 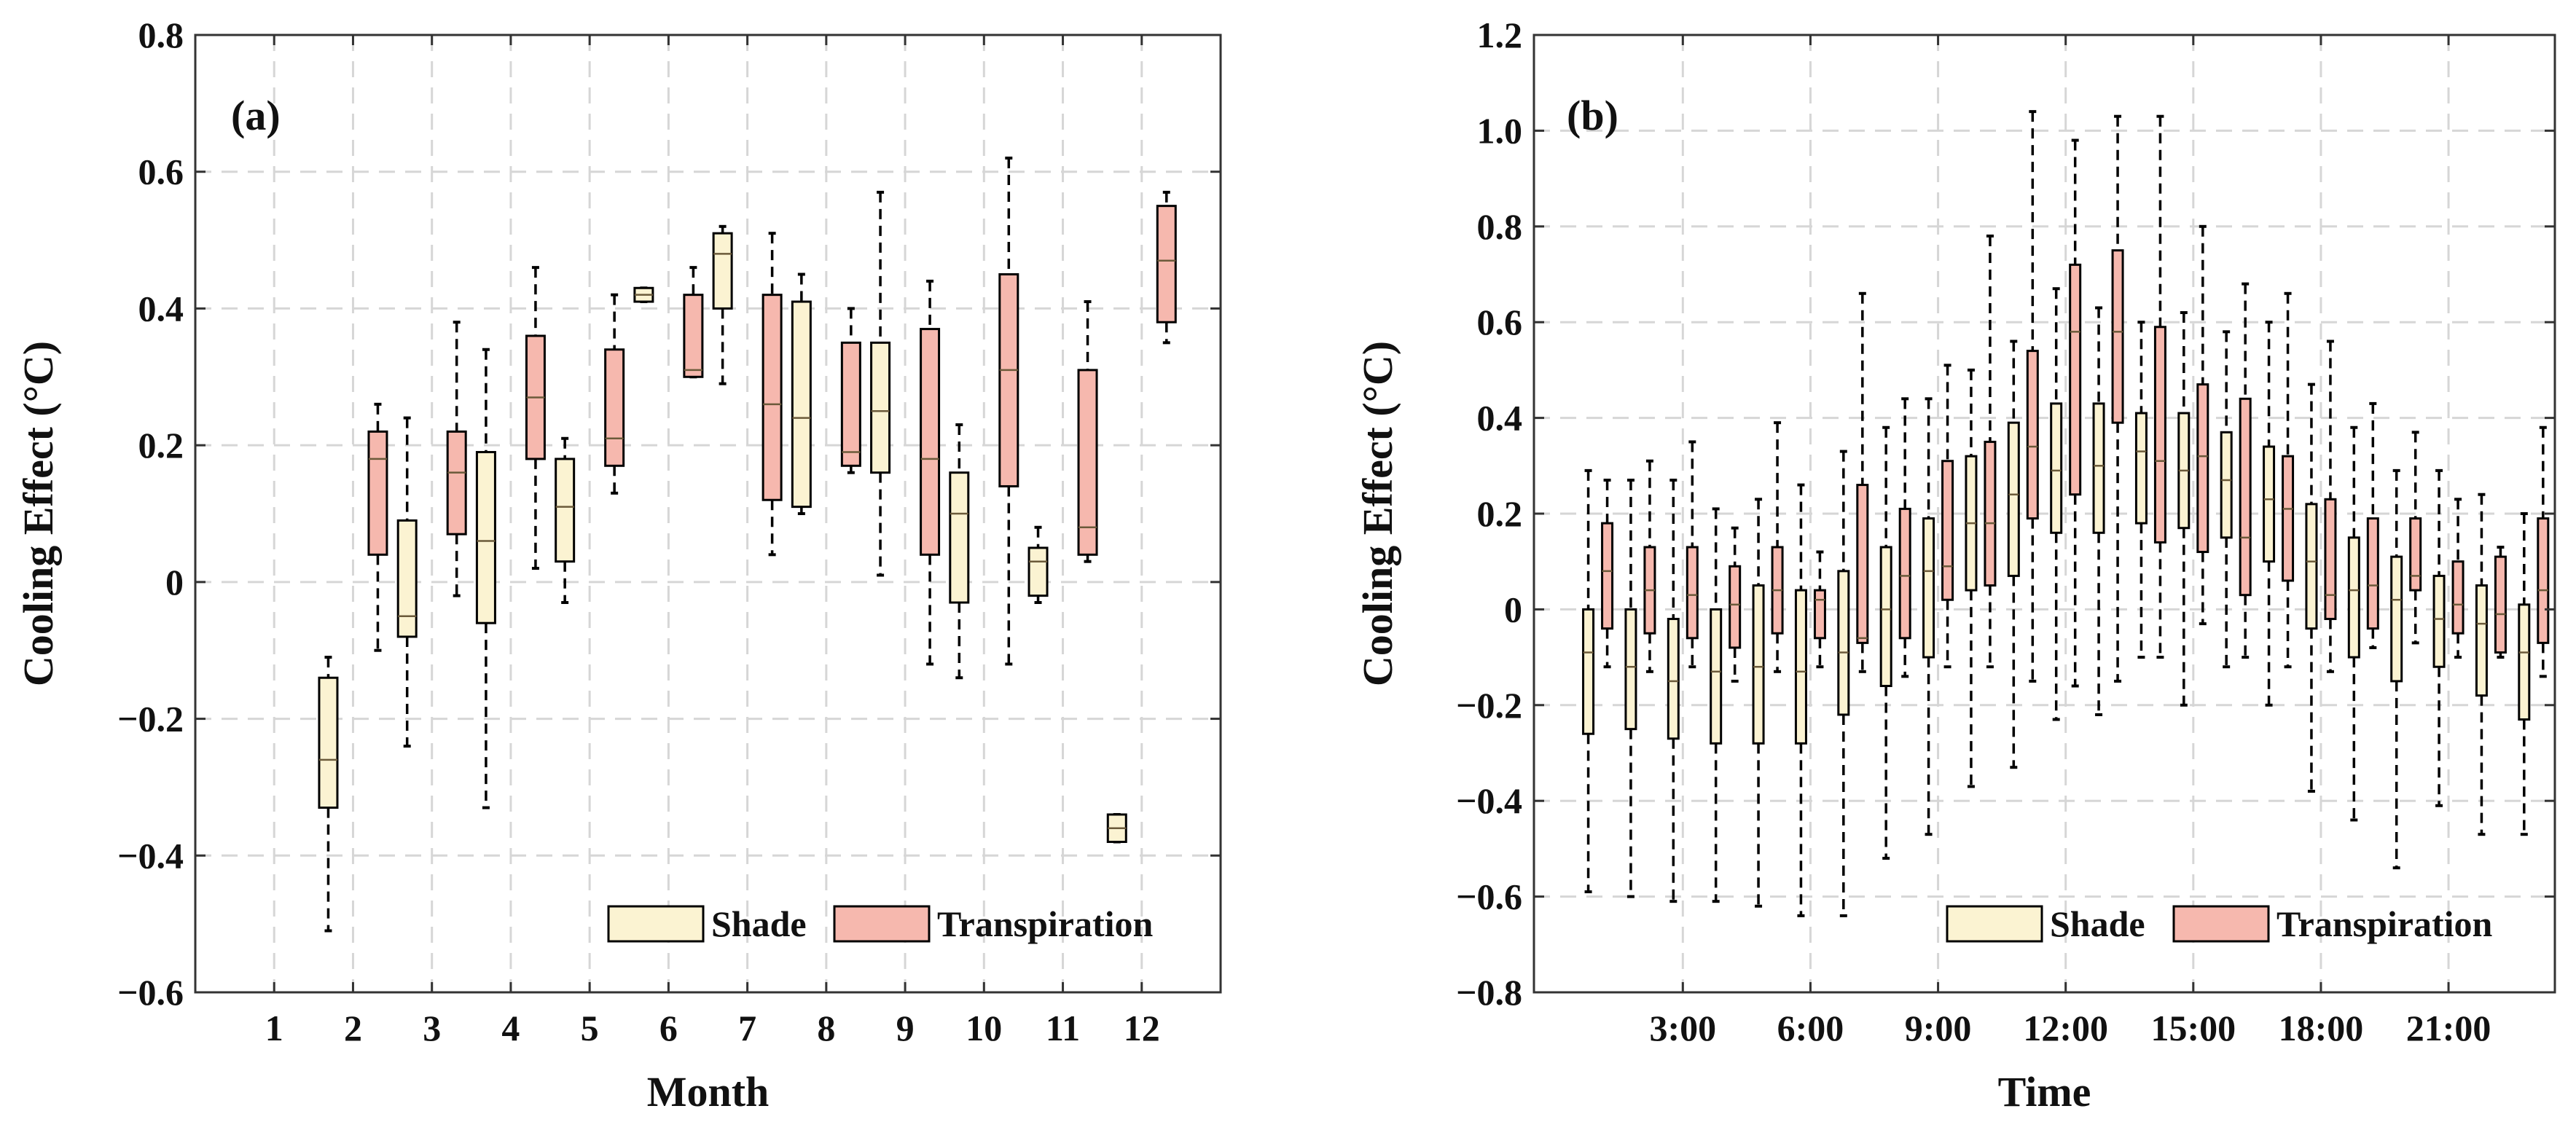 I want to click on panel-label: (a), so click(x=256, y=115).